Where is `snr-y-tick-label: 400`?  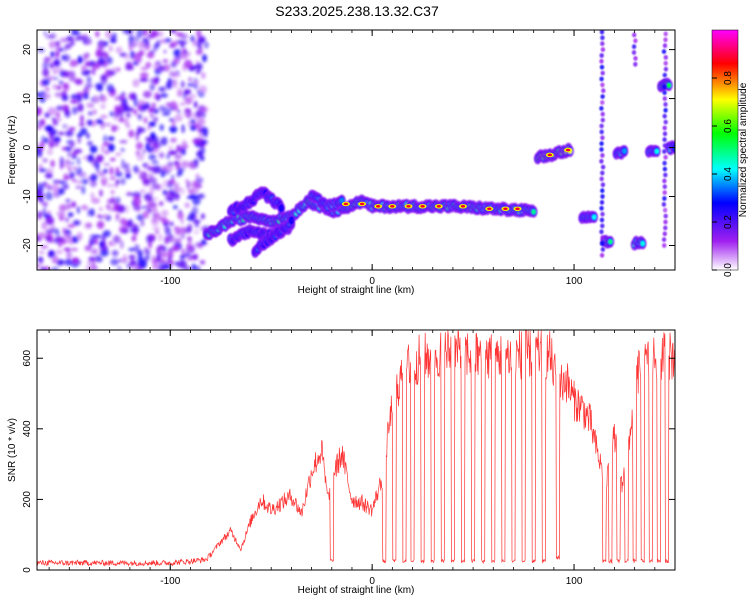
snr-y-tick-label: 400 is located at coordinates (27, 428).